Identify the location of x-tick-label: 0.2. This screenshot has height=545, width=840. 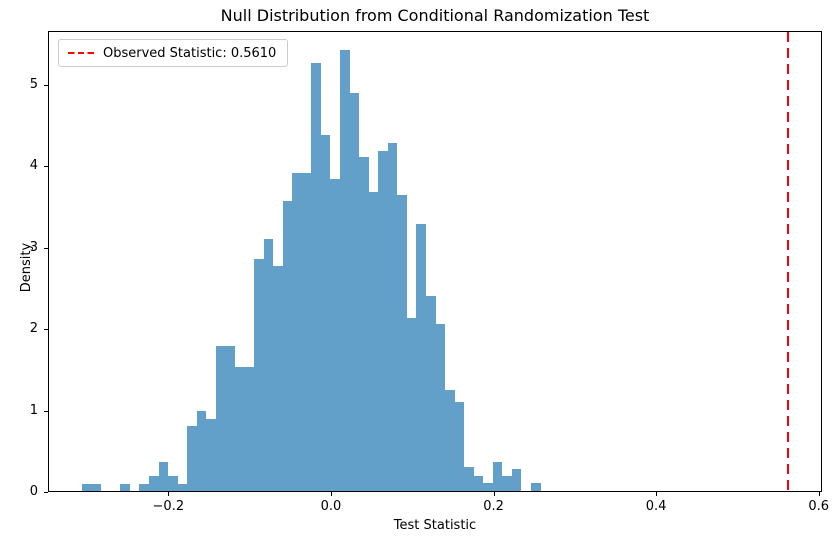
(493, 506).